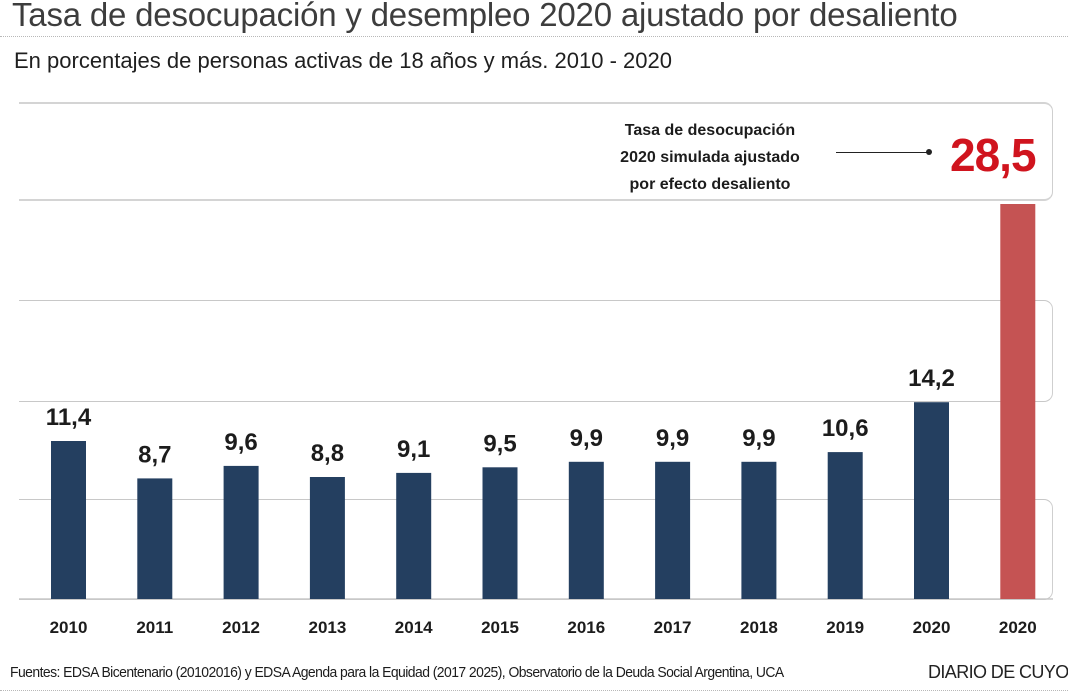  Describe the element at coordinates (68, 520) in the screenshot. I see `bar-2010` at that location.